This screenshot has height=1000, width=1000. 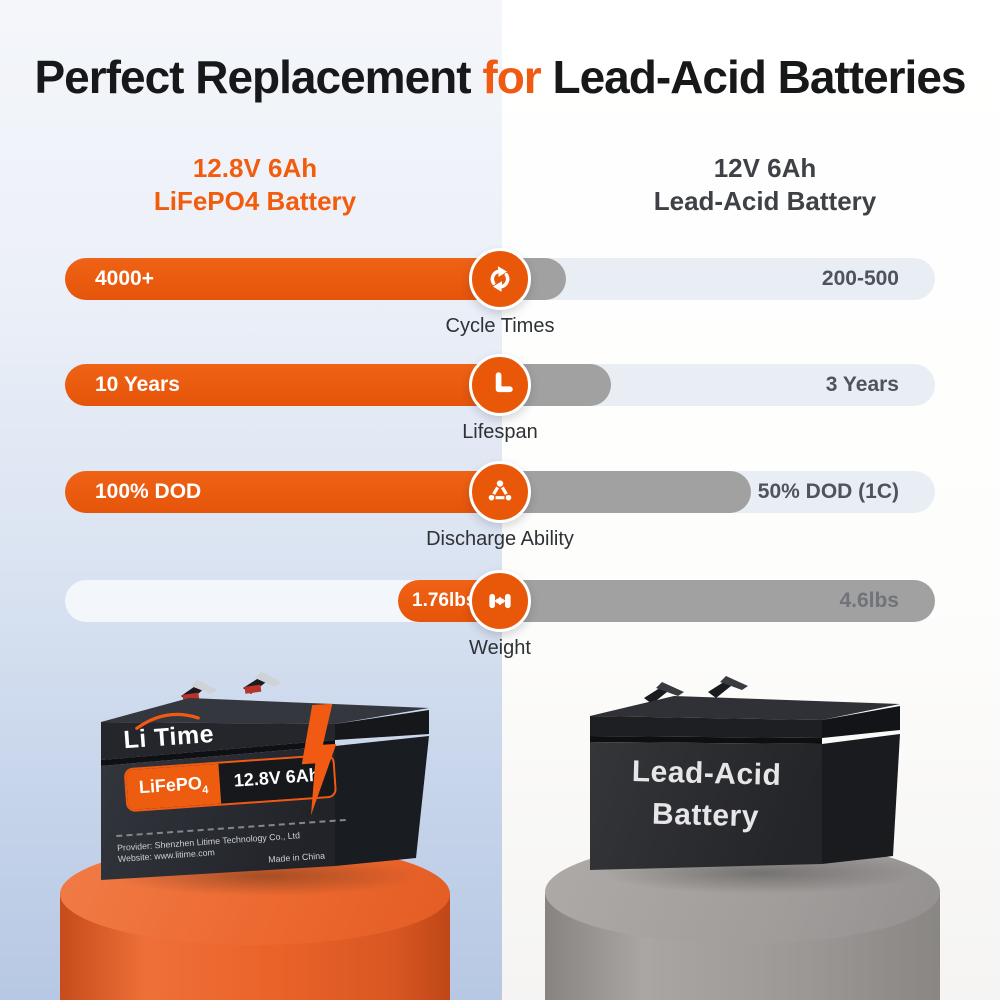 I want to click on cycle-times-icon-badge, so click(x=500, y=279).